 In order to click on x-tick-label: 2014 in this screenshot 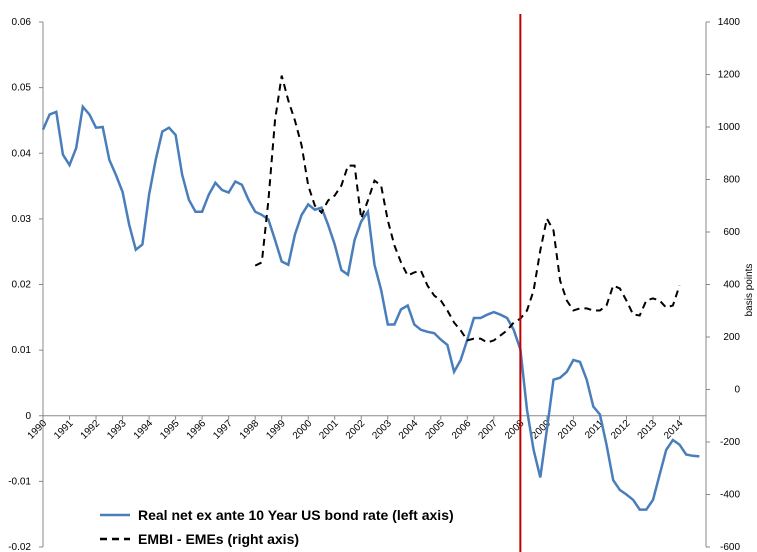, I will do `click(674, 430)`.